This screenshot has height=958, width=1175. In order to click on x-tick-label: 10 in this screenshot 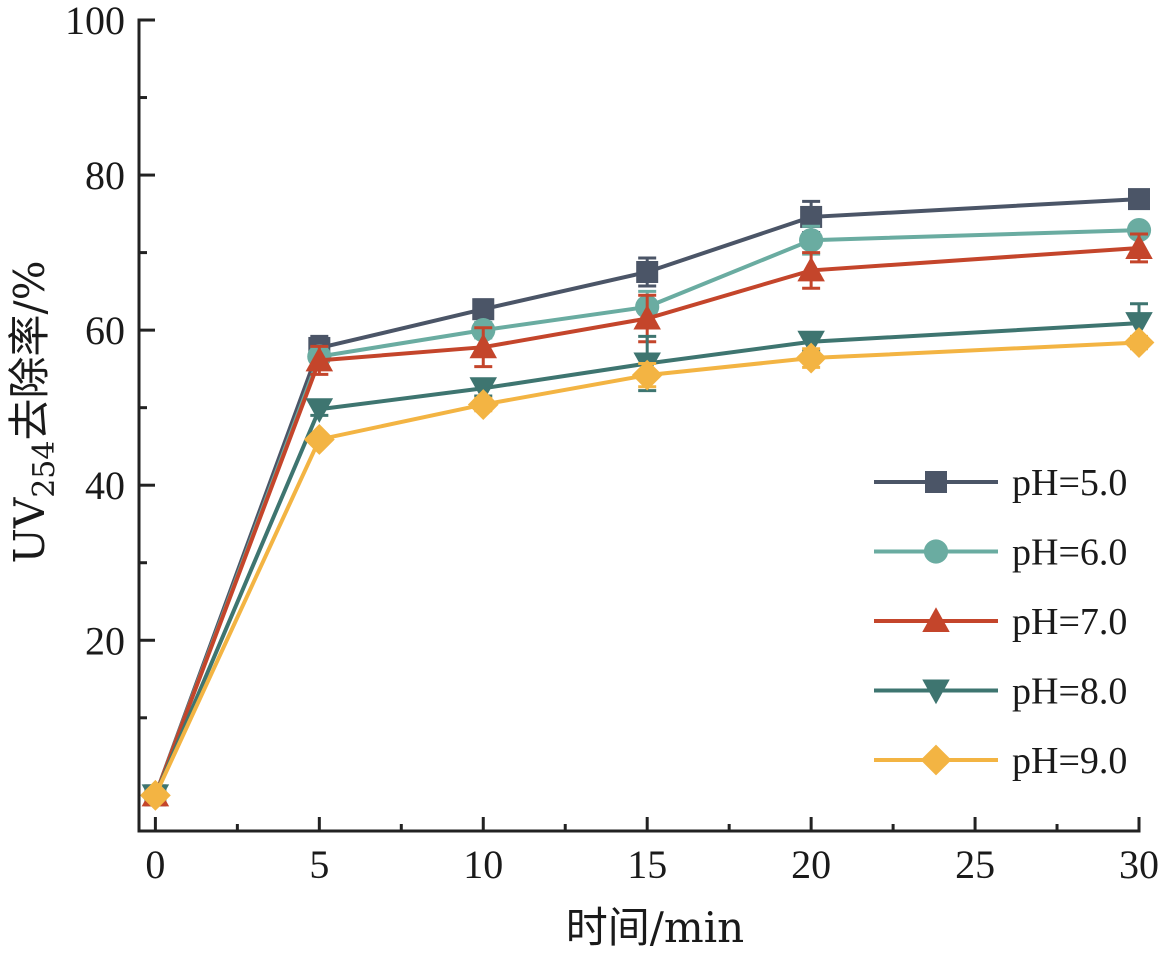, I will do `click(483, 864)`.